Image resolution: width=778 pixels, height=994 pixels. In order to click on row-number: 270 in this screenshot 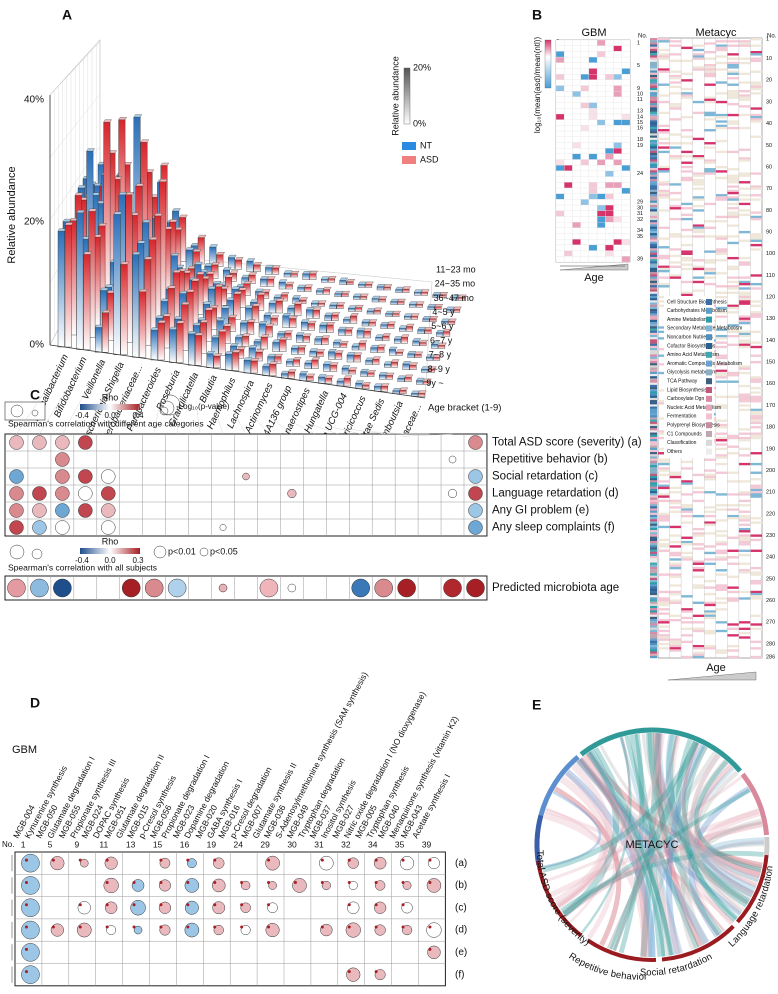, I will do `click(770, 623)`.